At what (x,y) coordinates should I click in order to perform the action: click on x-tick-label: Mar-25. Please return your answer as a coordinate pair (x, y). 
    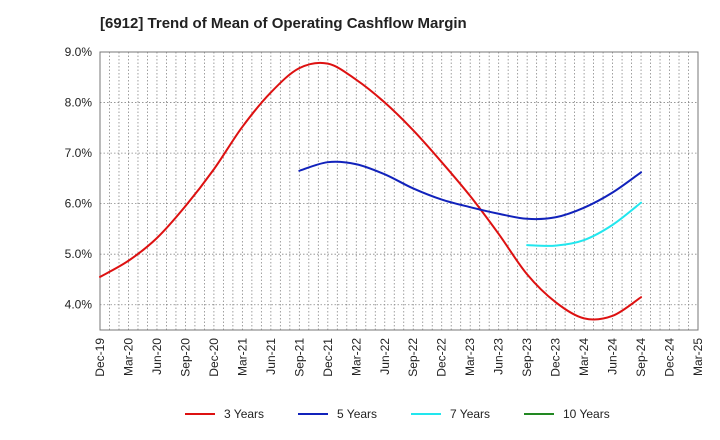
    Looking at the image, I should click on (698, 357).